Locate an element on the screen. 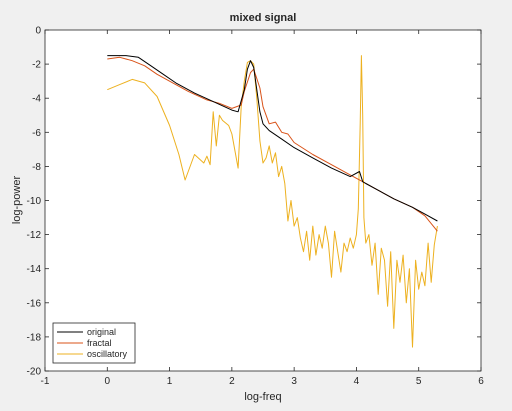 This screenshot has width=512, height=411. y-tick-label: -4 is located at coordinates (36, 99).